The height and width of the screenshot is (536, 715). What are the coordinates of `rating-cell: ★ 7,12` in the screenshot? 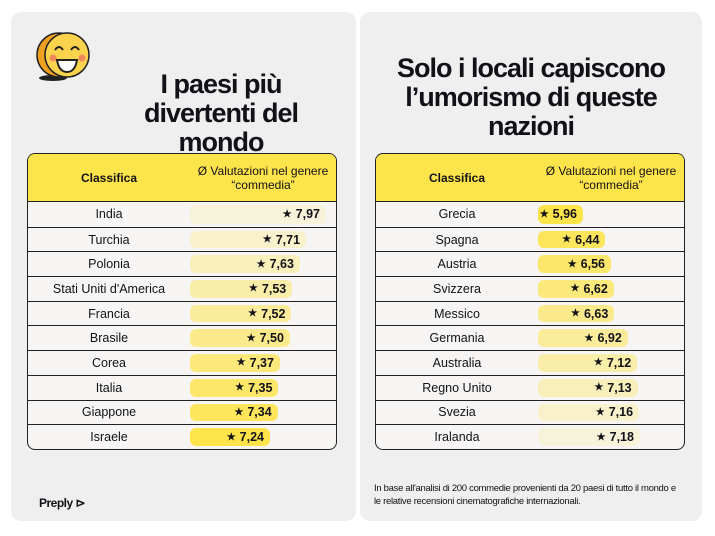 It's located at (611, 363).